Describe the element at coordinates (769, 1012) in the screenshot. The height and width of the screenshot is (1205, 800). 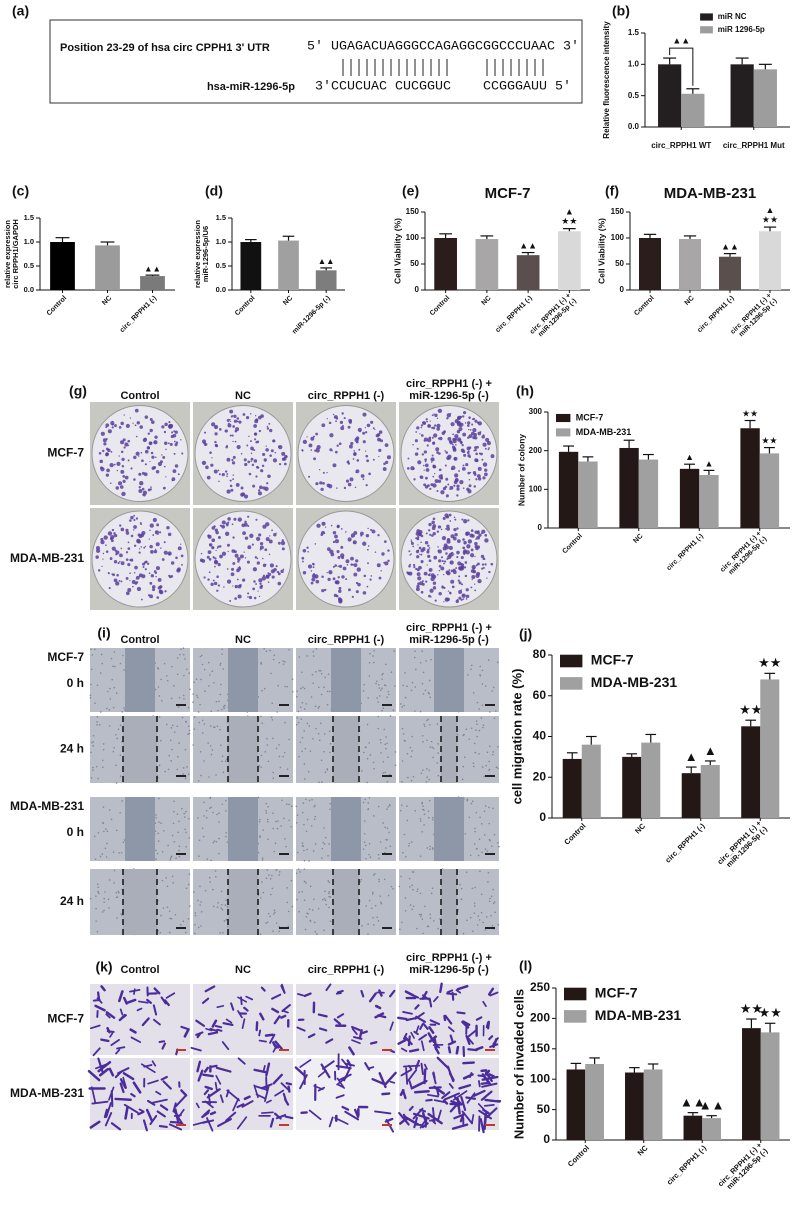
I see `significance-marker: ★★` at that location.